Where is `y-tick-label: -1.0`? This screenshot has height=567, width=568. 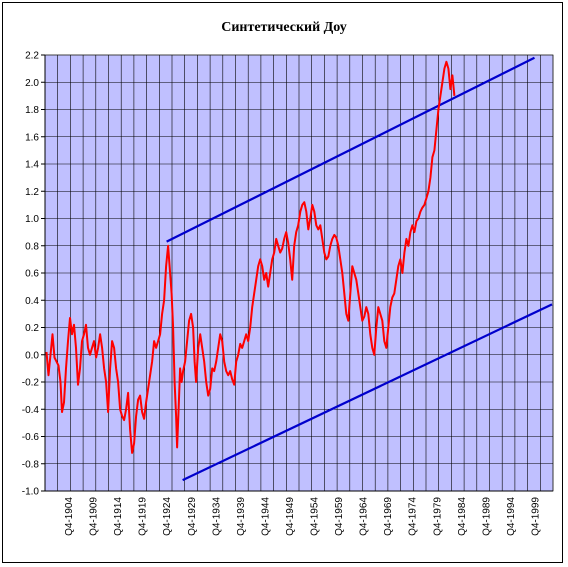 y-tick-label: -1.0 is located at coordinates (31, 492).